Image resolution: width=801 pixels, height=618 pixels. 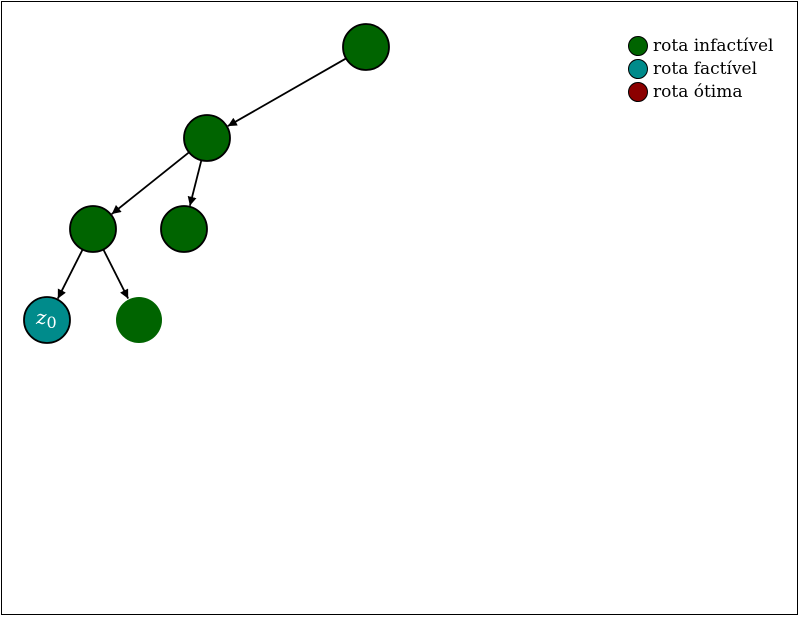 I want to click on legend-swatch-feasible, so click(x=638, y=68).